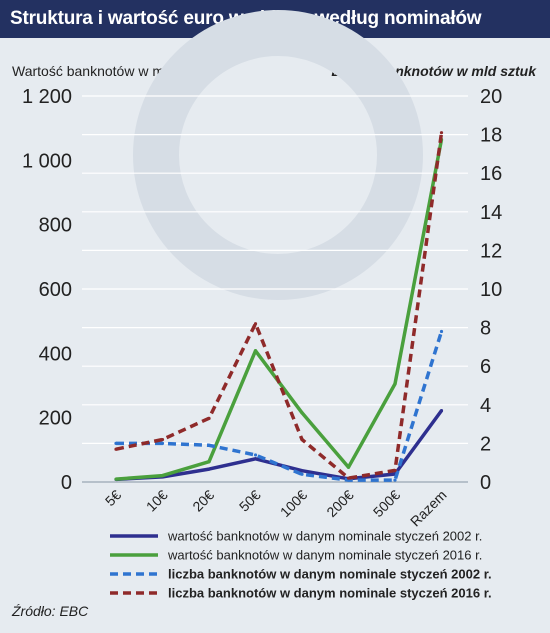 The width and height of the screenshot is (550, 633). I want to click on right-tick-label: 20, so click(491, 97).